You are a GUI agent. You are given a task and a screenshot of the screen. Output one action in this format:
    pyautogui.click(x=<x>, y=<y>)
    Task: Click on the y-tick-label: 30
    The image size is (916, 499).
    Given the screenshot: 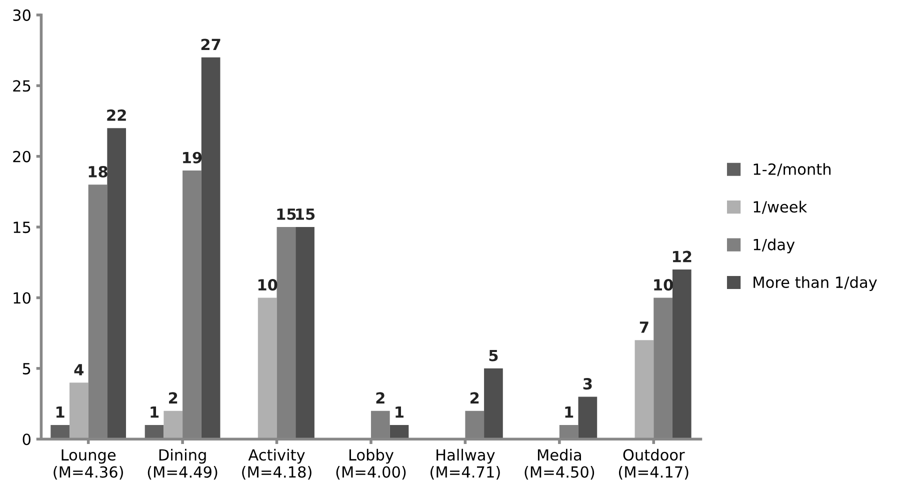 What is the action you would take?
    pyautogui.click(x=21, y=15)
    